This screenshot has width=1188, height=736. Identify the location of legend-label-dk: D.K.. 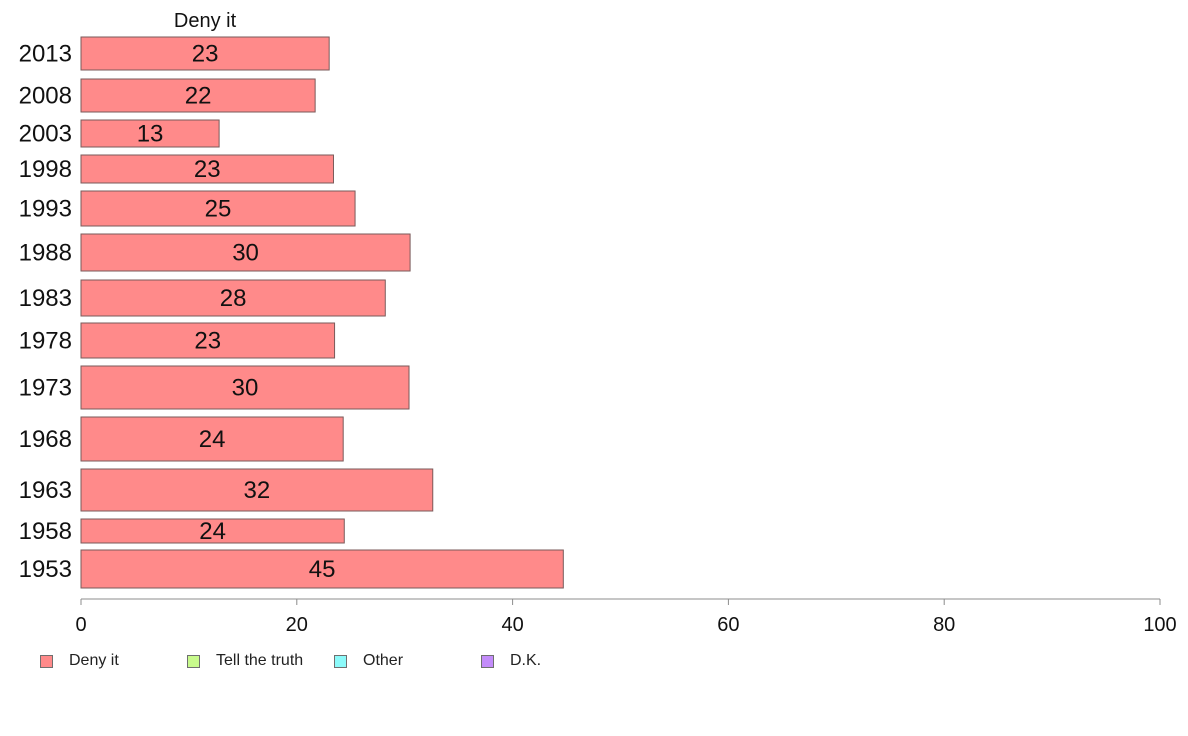
(526, 660).